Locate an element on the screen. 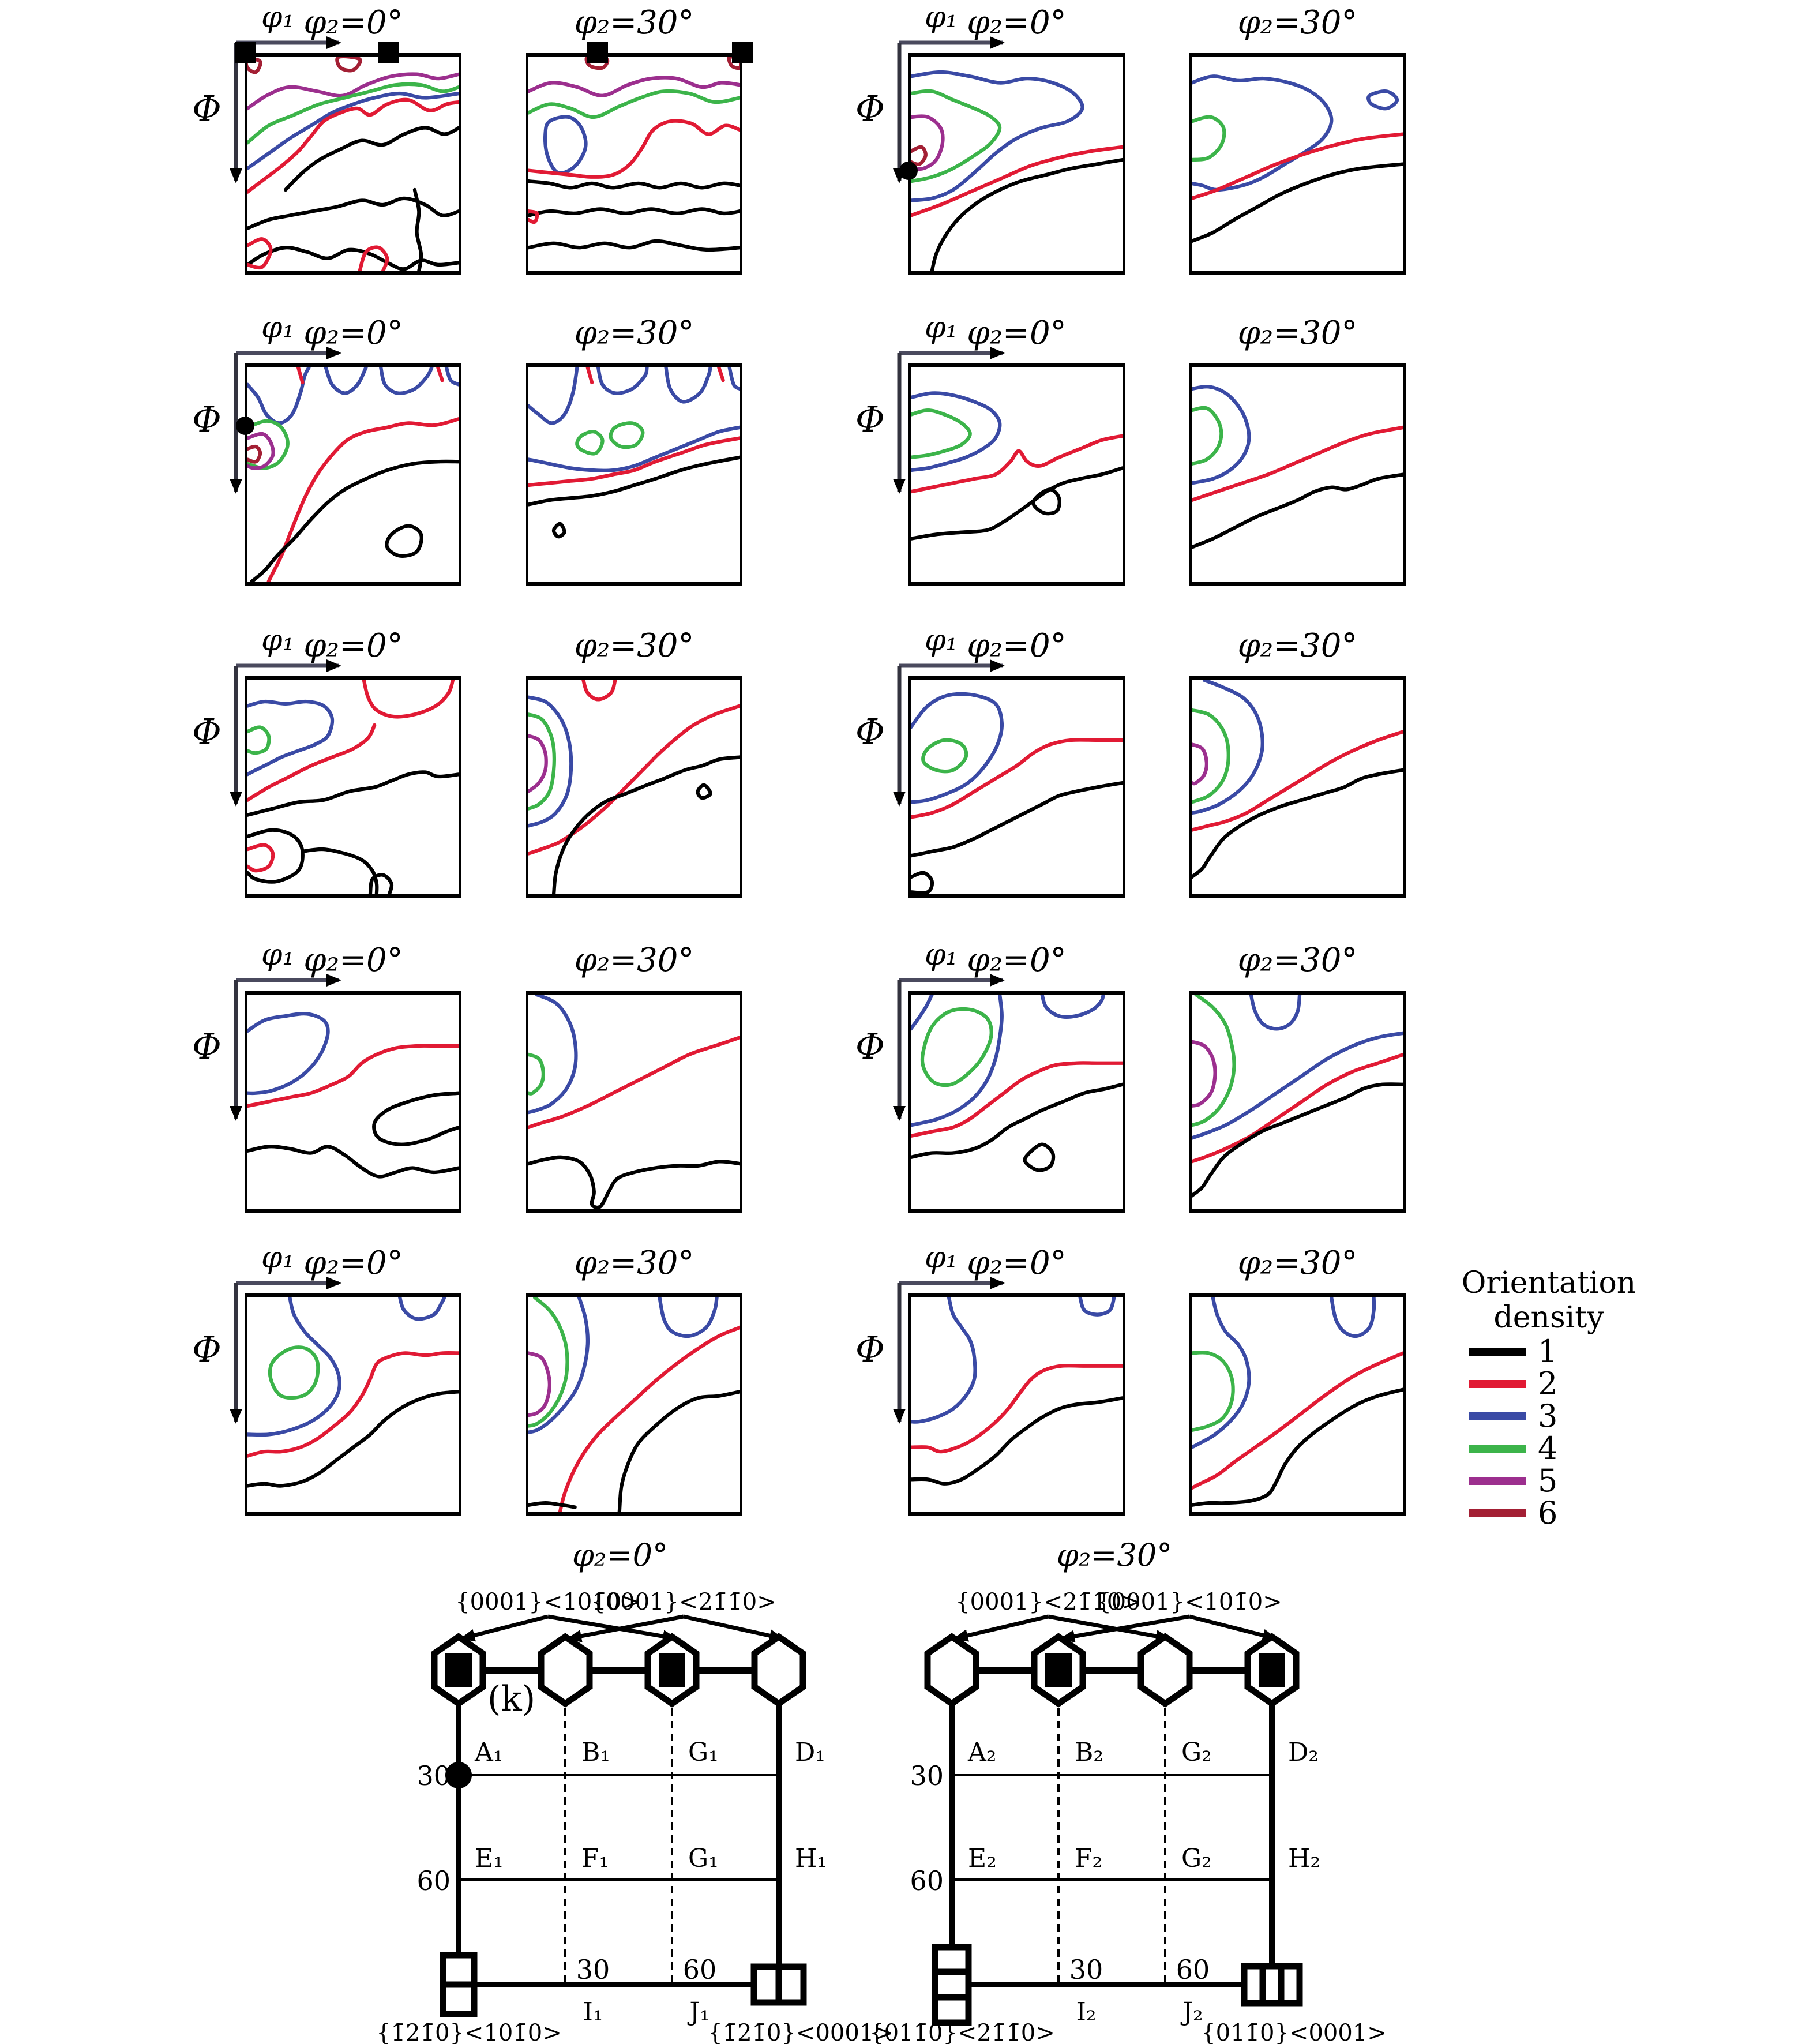 Image resolution: width=1817 pixels, height=2044 pixels. grid-point-label: H₂ is located at coordinates (1304, 1859).